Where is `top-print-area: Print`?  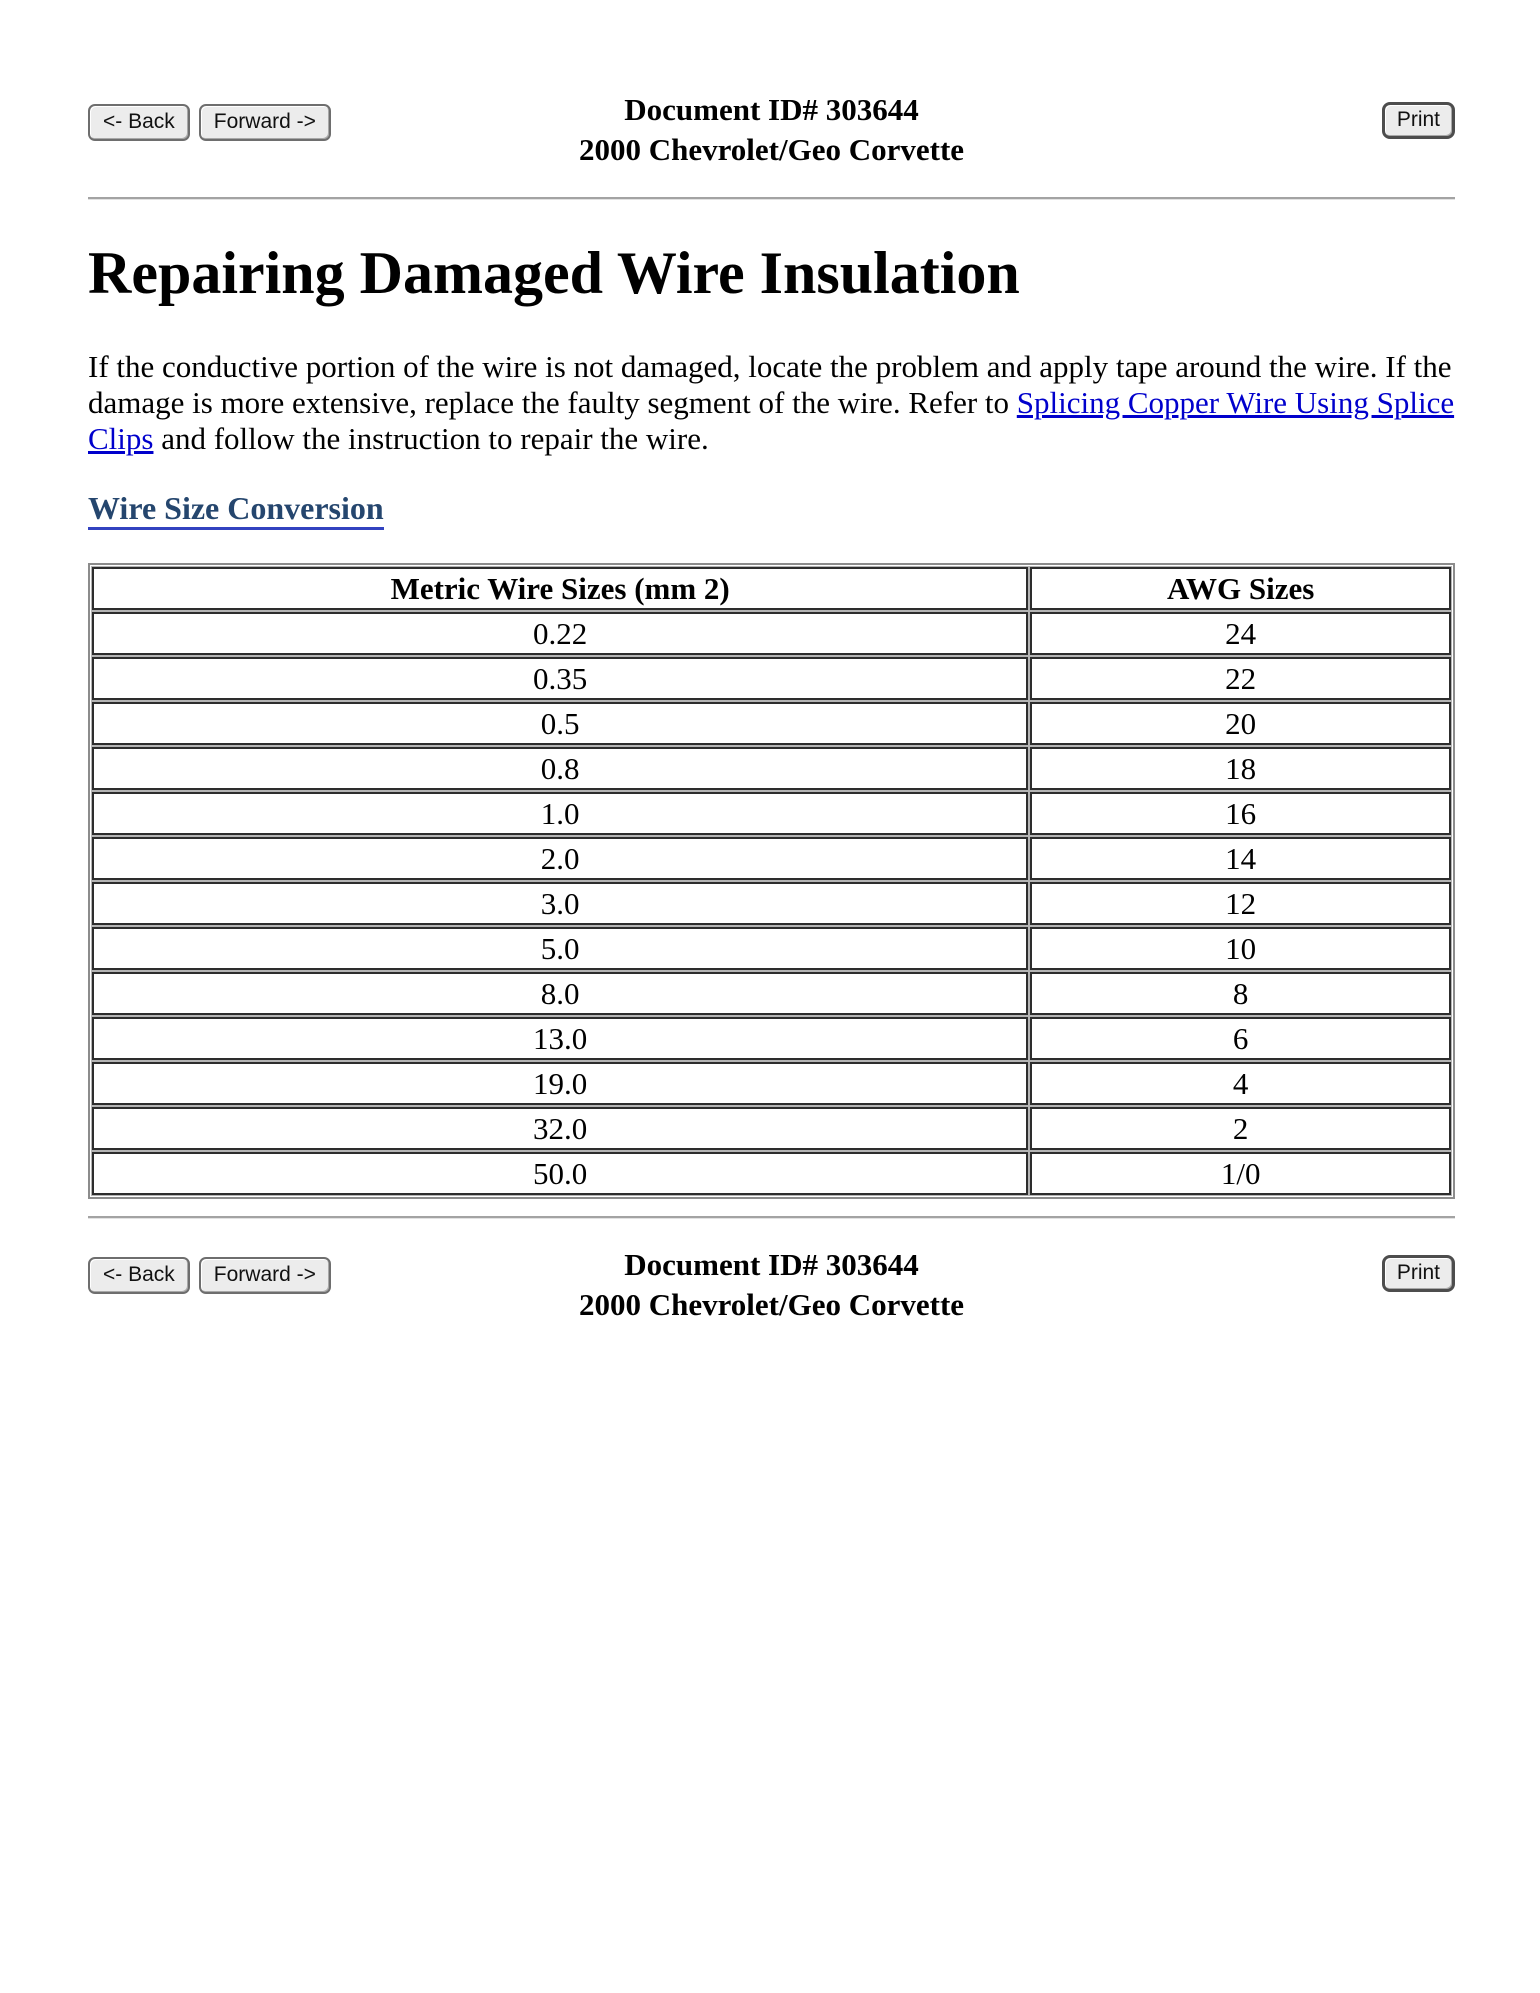 top-print-area: Print is located at coordinates (1418, 120).